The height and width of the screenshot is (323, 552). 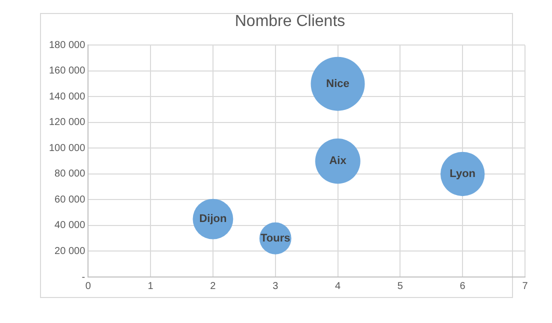 I want to click on y-tick-label: 100 000, so click(x=67, y=148).